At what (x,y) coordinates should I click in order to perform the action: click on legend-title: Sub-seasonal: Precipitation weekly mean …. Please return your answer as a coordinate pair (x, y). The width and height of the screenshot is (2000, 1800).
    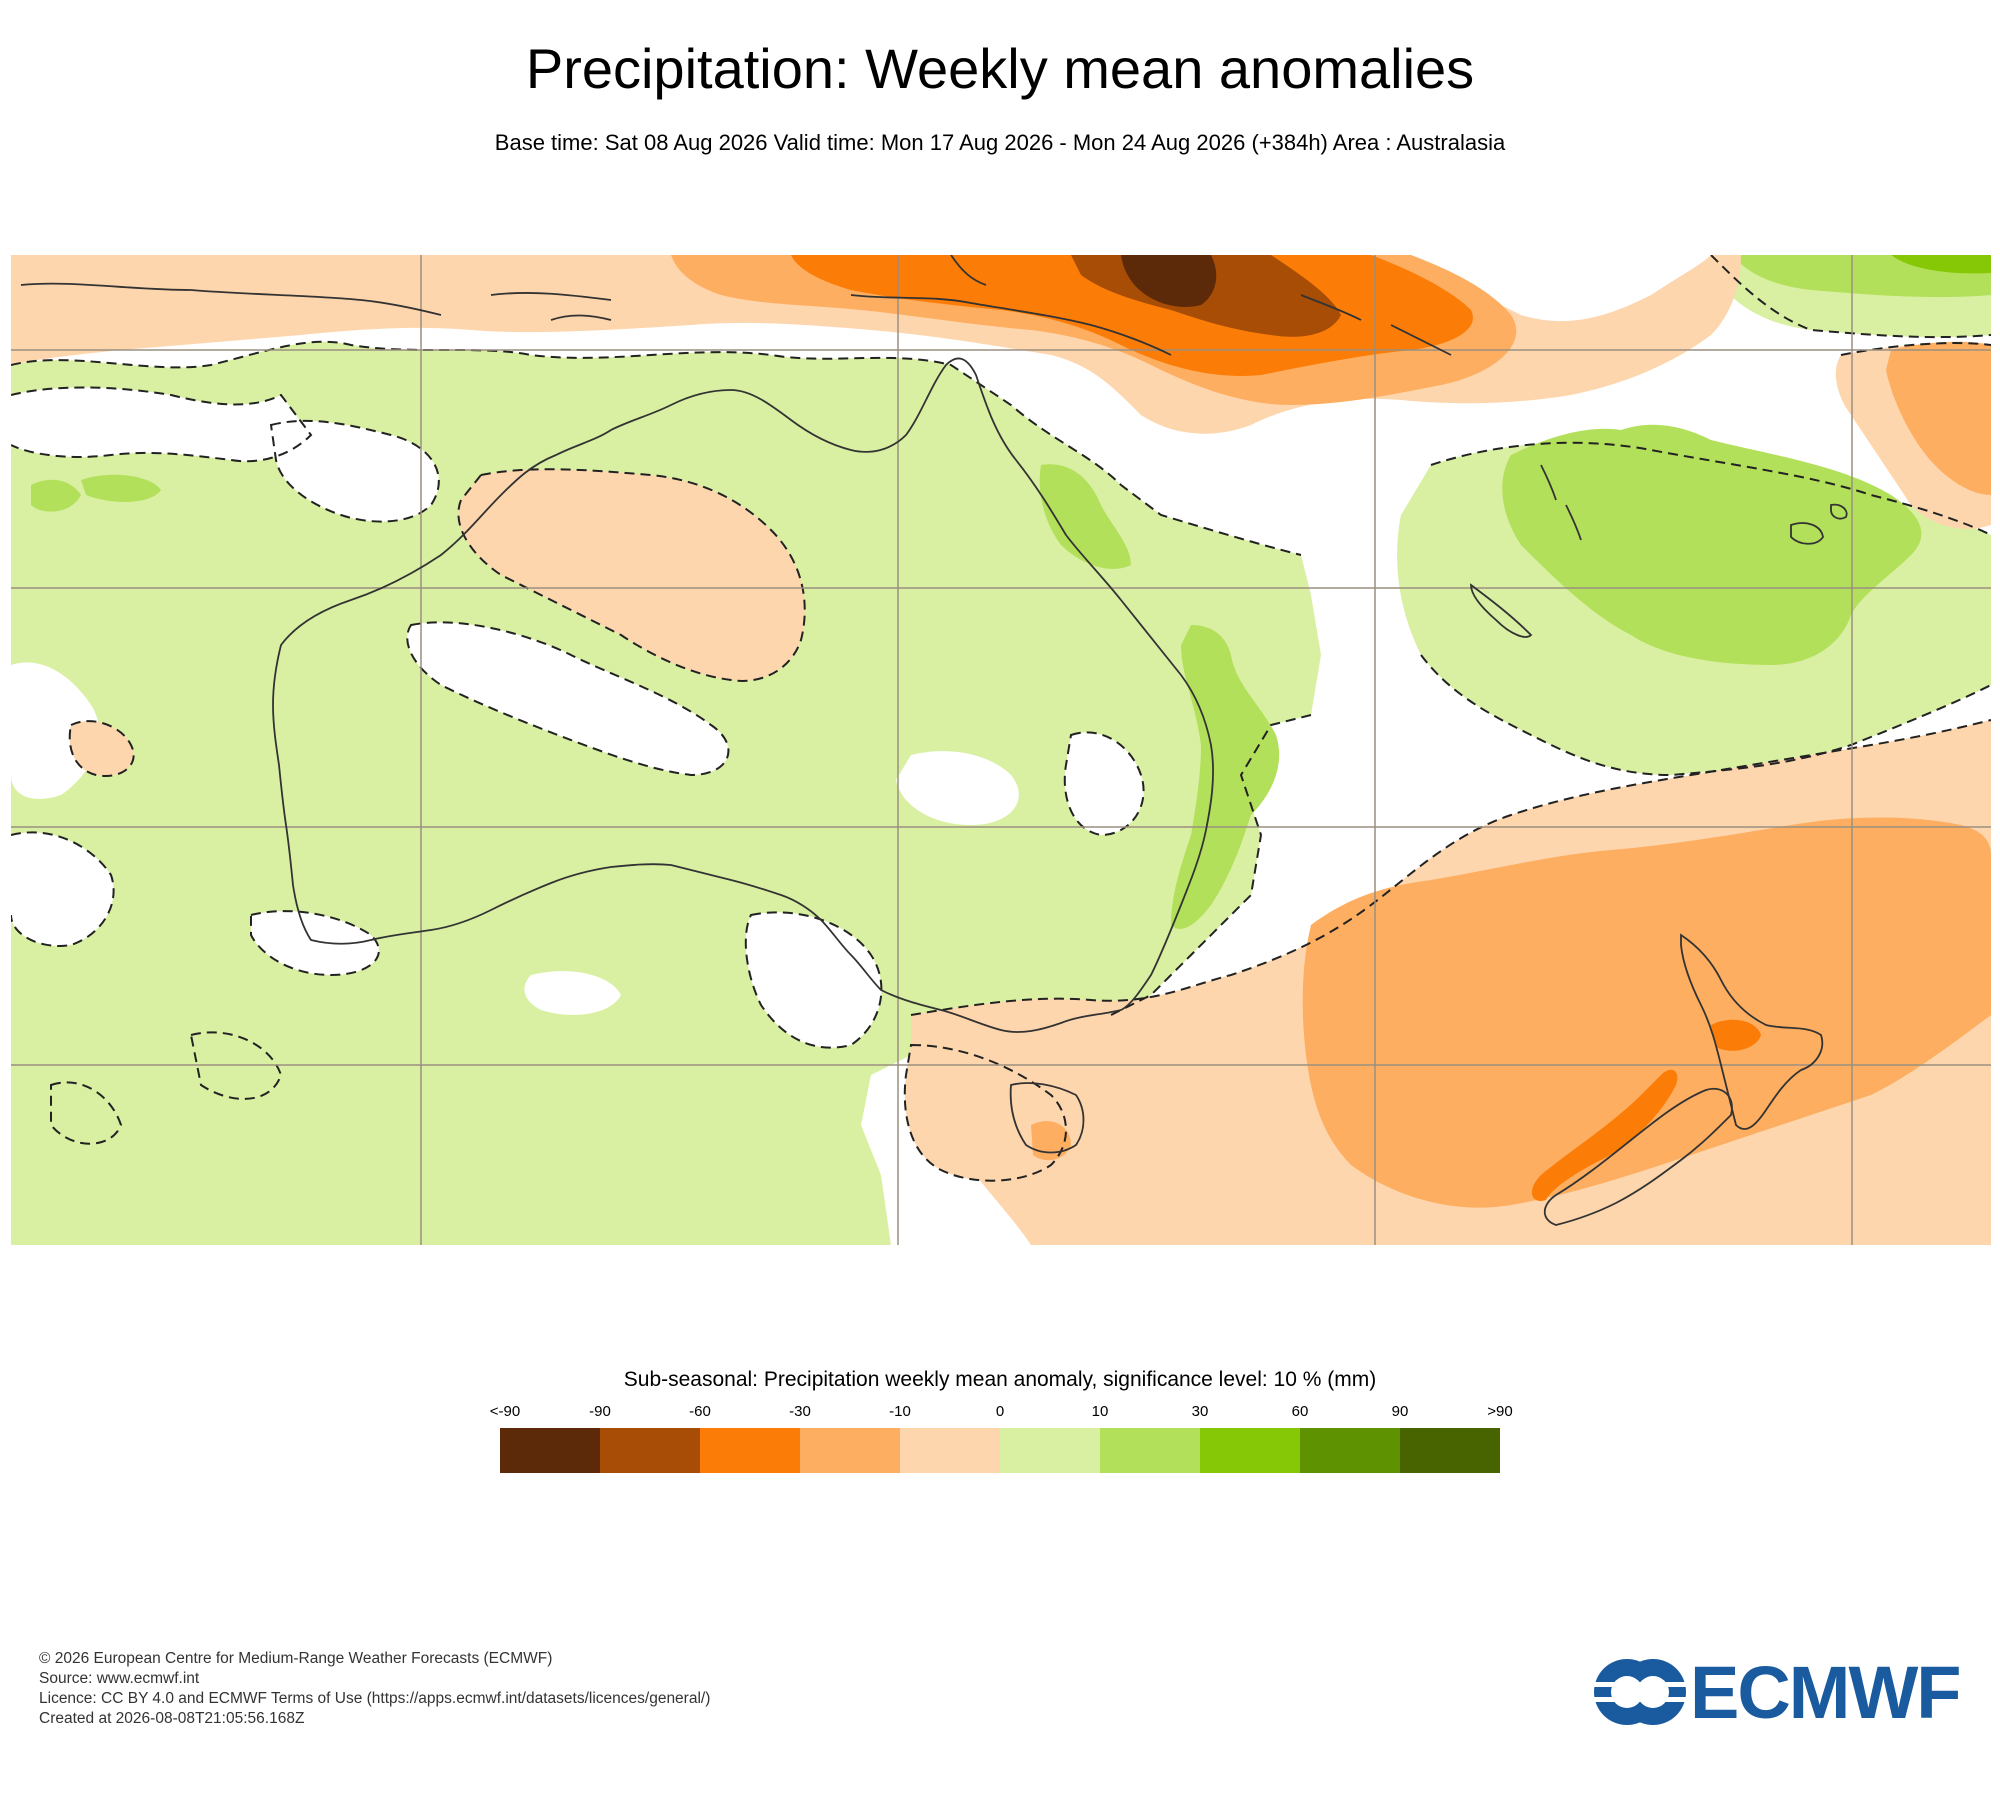
    Looking at the image, I should click on (1000, 1379).